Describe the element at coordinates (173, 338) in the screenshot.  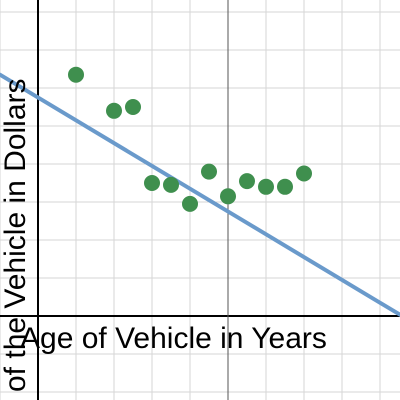
I see `x-axis-label: Age of Vehicle in Years` at that location.